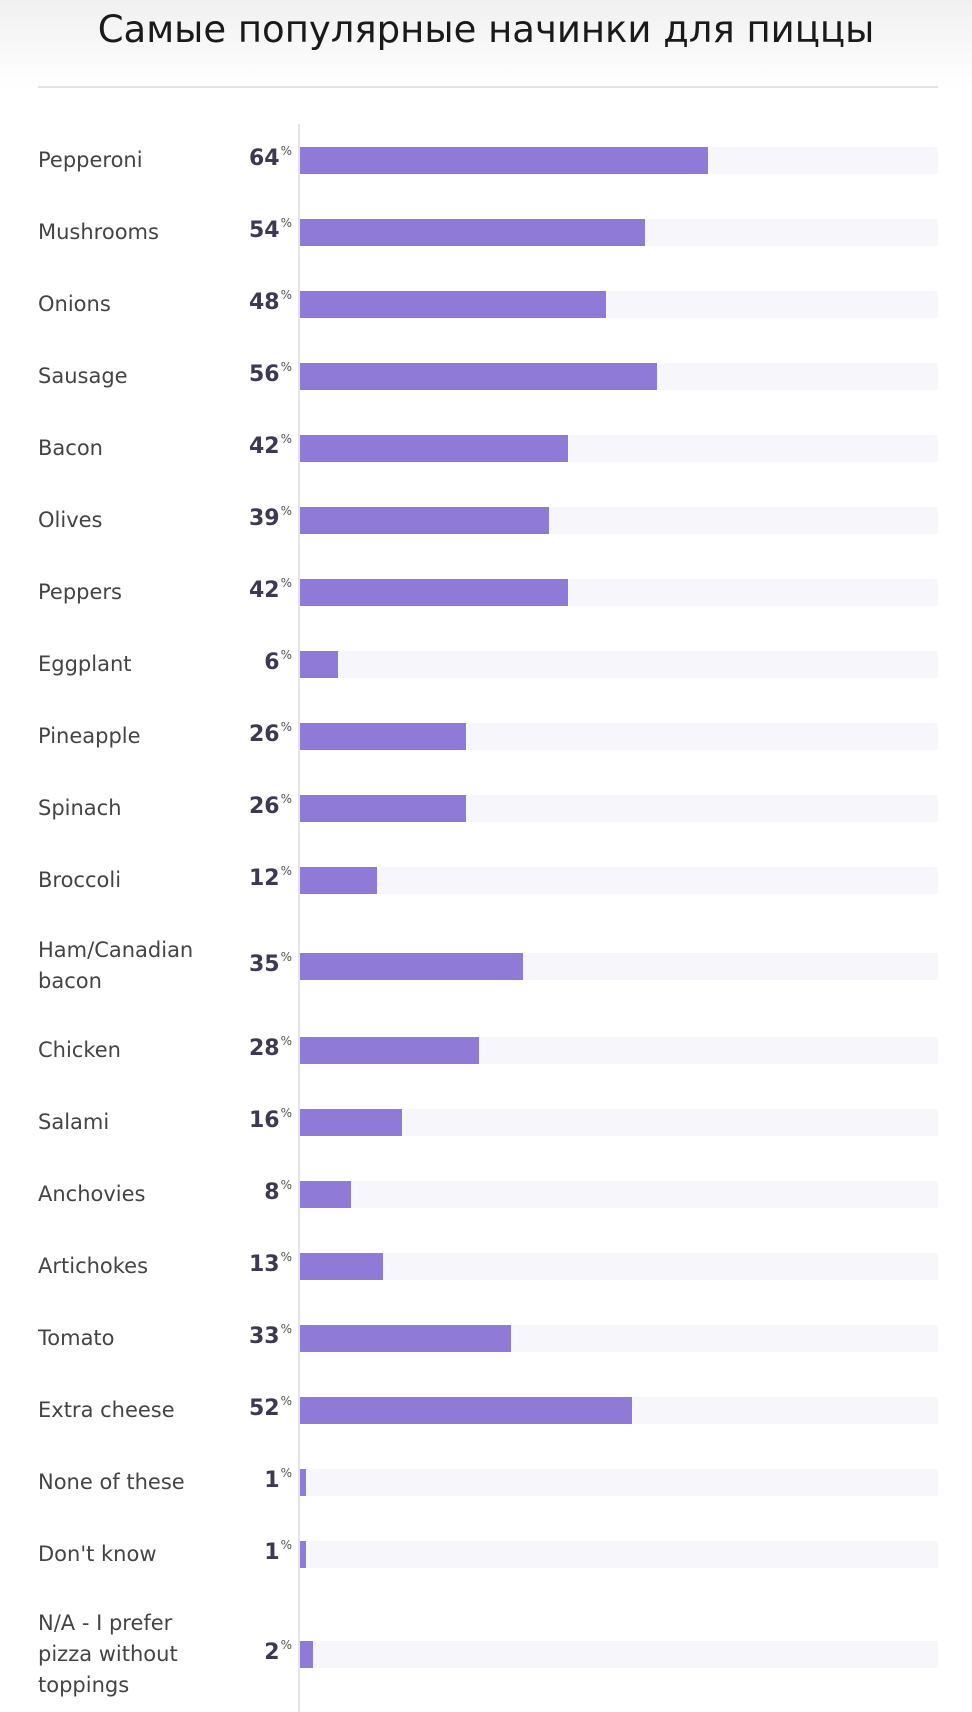  Describe the element at coordinates (83, 375) in the screenshot. I see `category-label: Sausage` at that location.